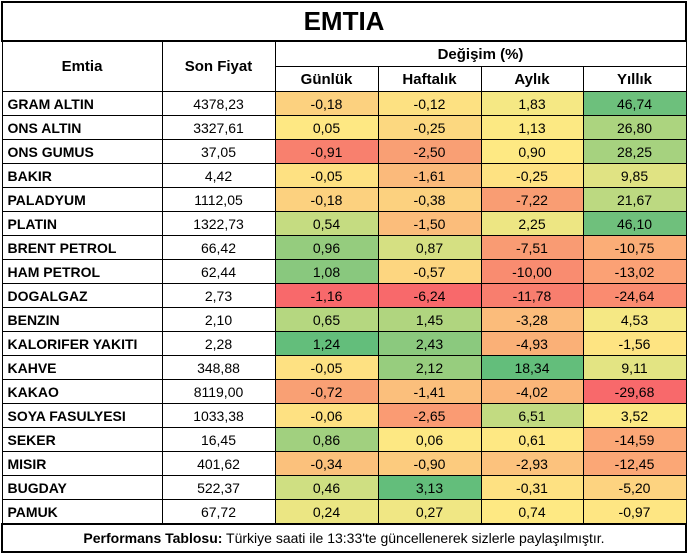 This screenshot has height=553, width=687. Describe the element at coordinates (634, 199) in the screenshot. I see `change-yearly: 21,67` at that location.